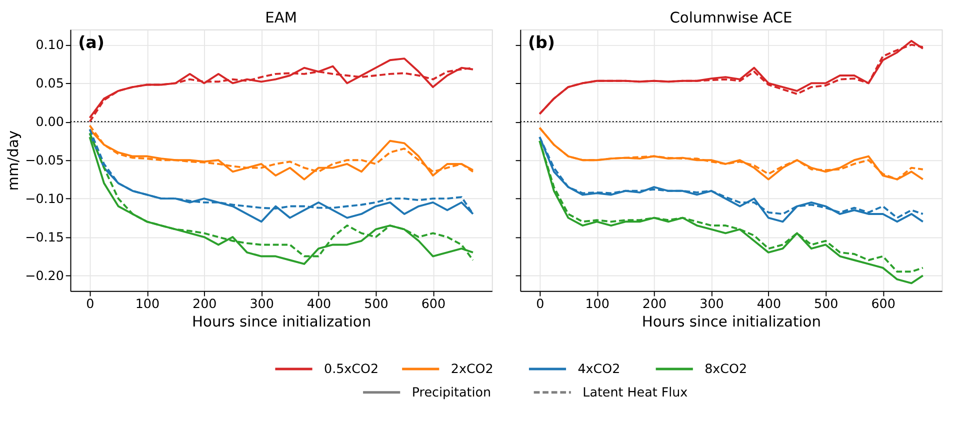 The height and width of the screenshot is (421, 973). Describe the element at coordinates (731, 18) in the screenshot. I see `chart-title: Columnwise ACE` at that location.